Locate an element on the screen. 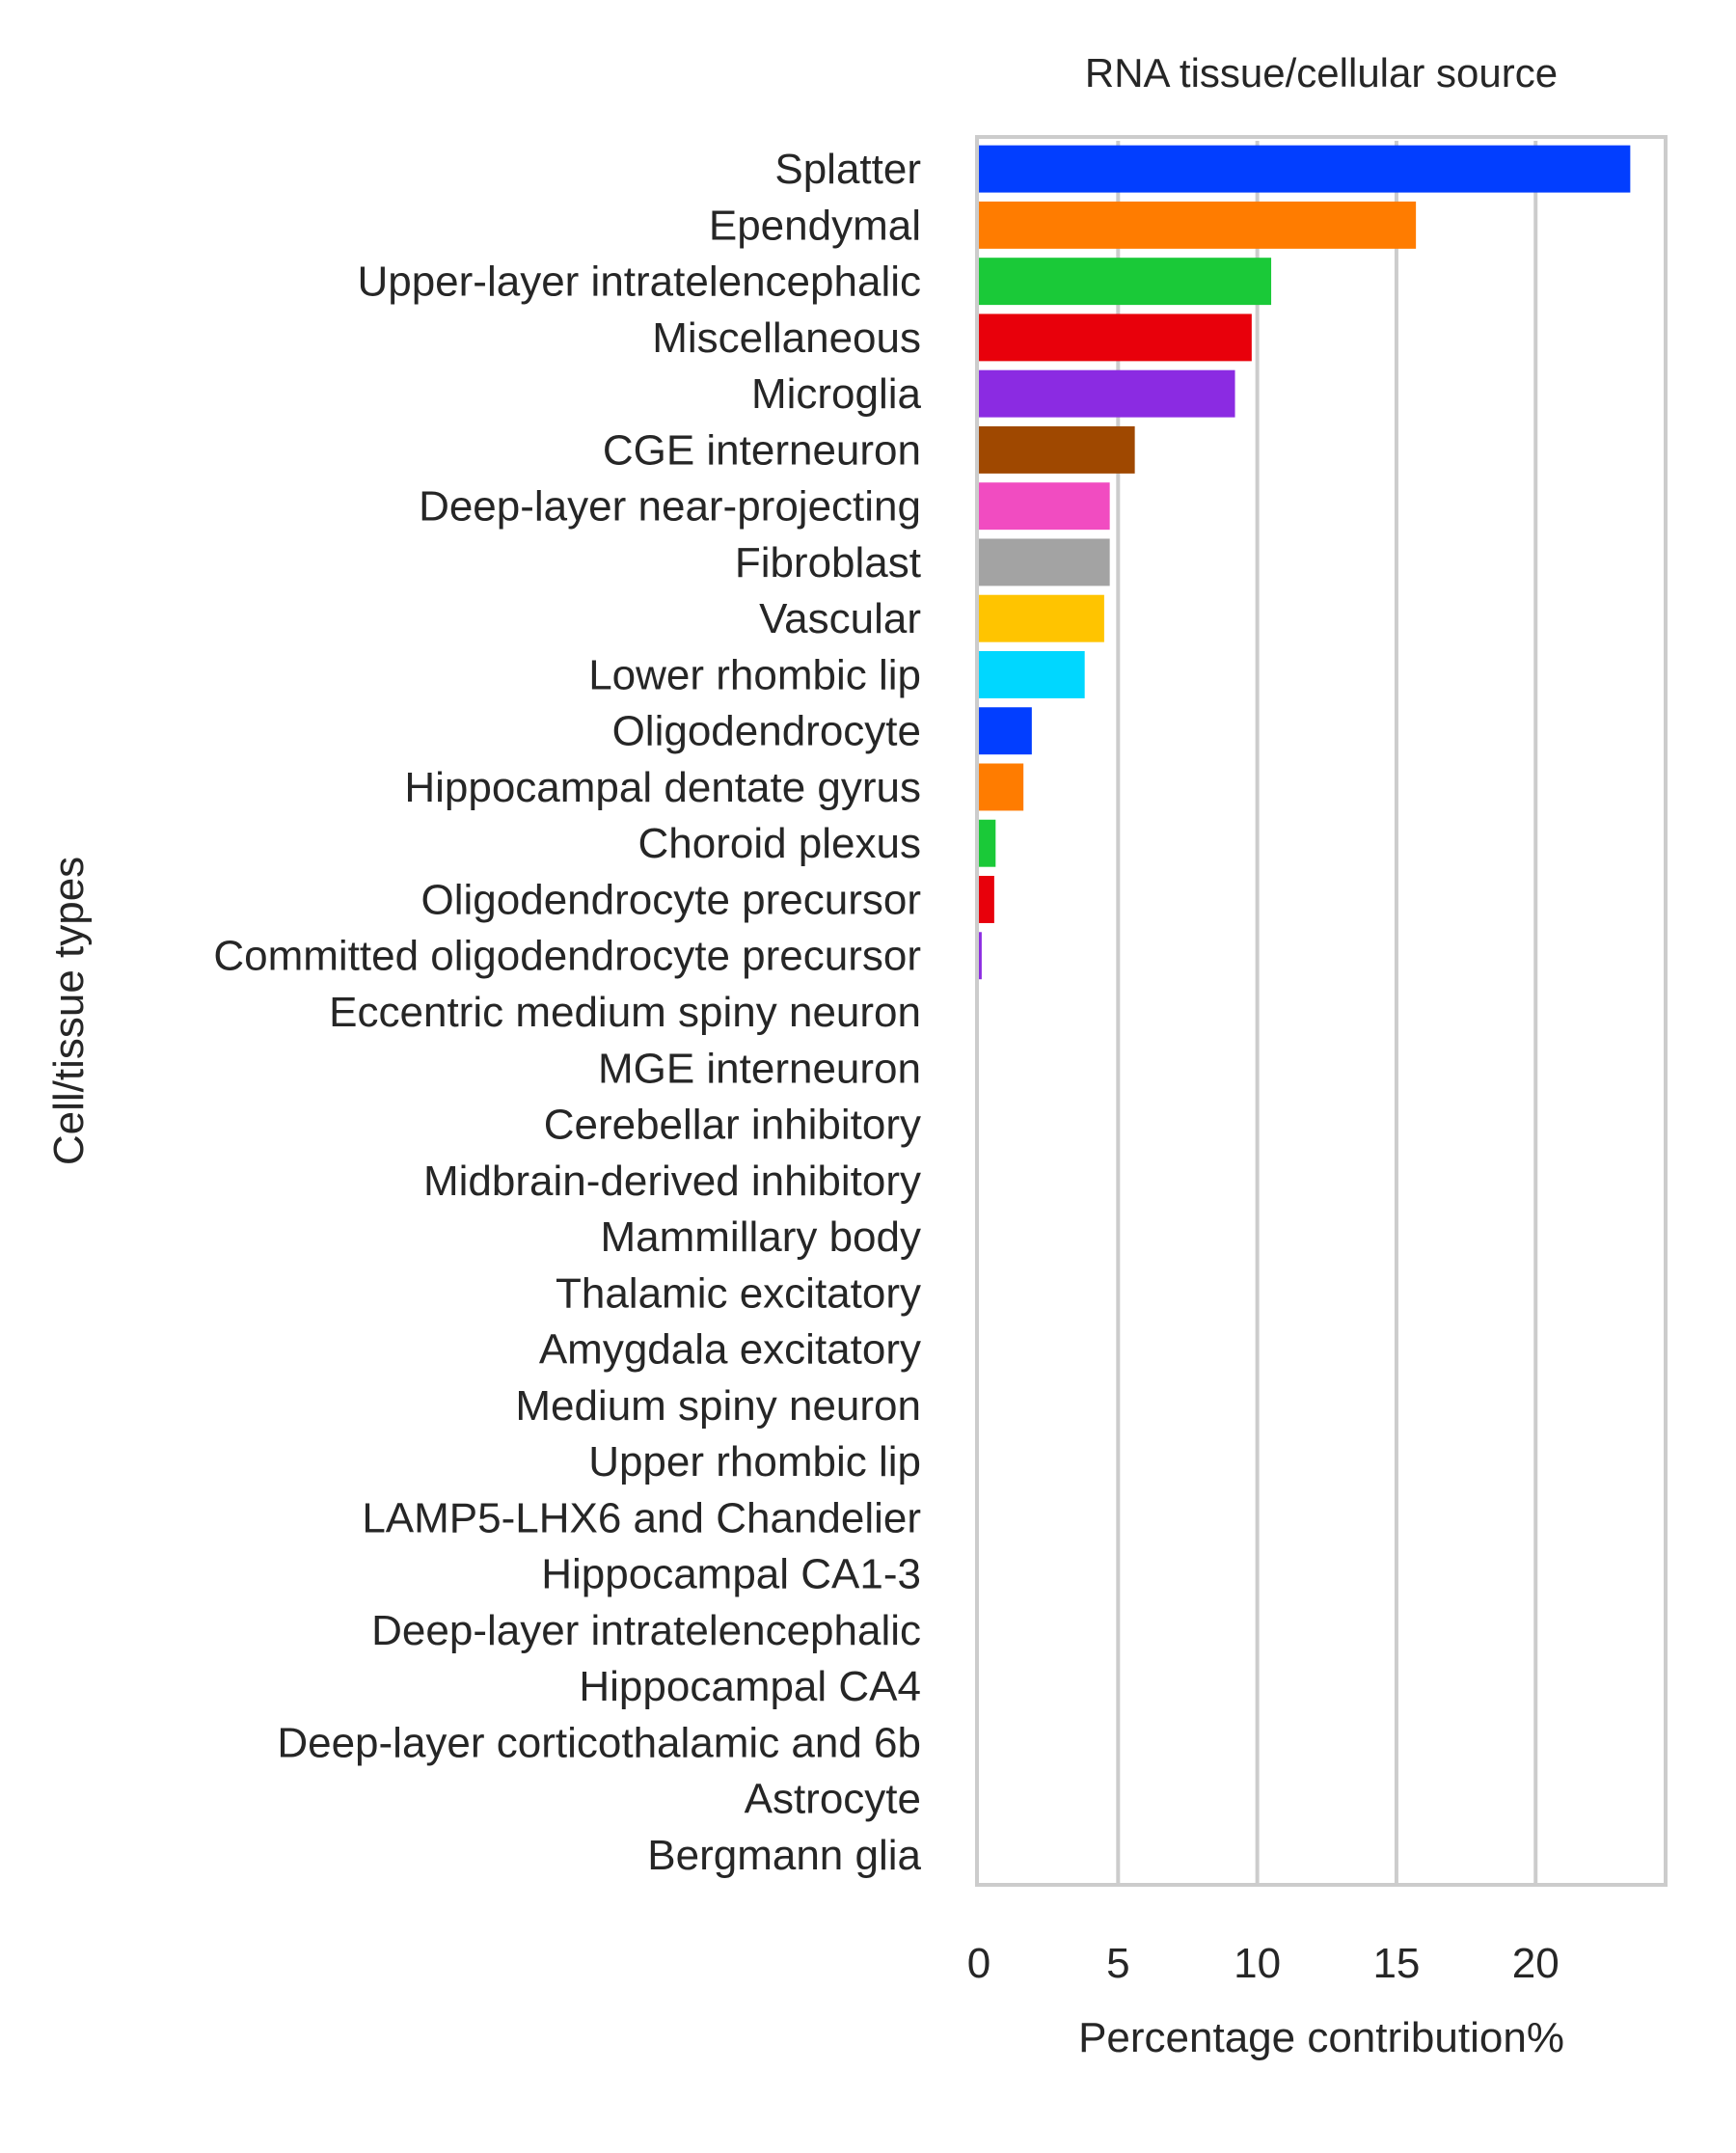  category-label: Astrocyte is located at coordinates (833, 1799).